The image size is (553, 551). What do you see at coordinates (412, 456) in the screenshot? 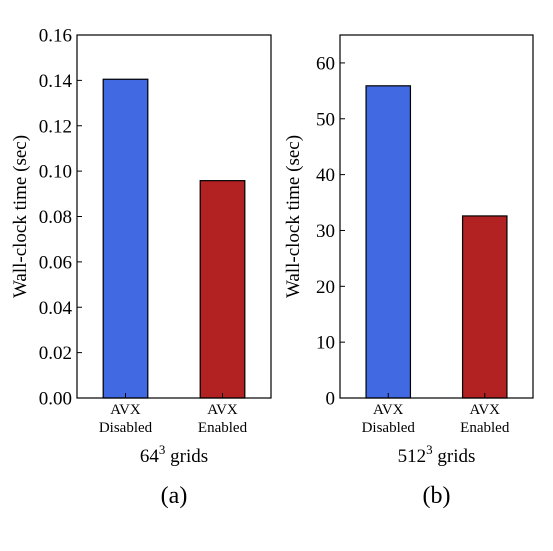
I see `x-axis-label-base: 512` at bounding box center [412, 456].